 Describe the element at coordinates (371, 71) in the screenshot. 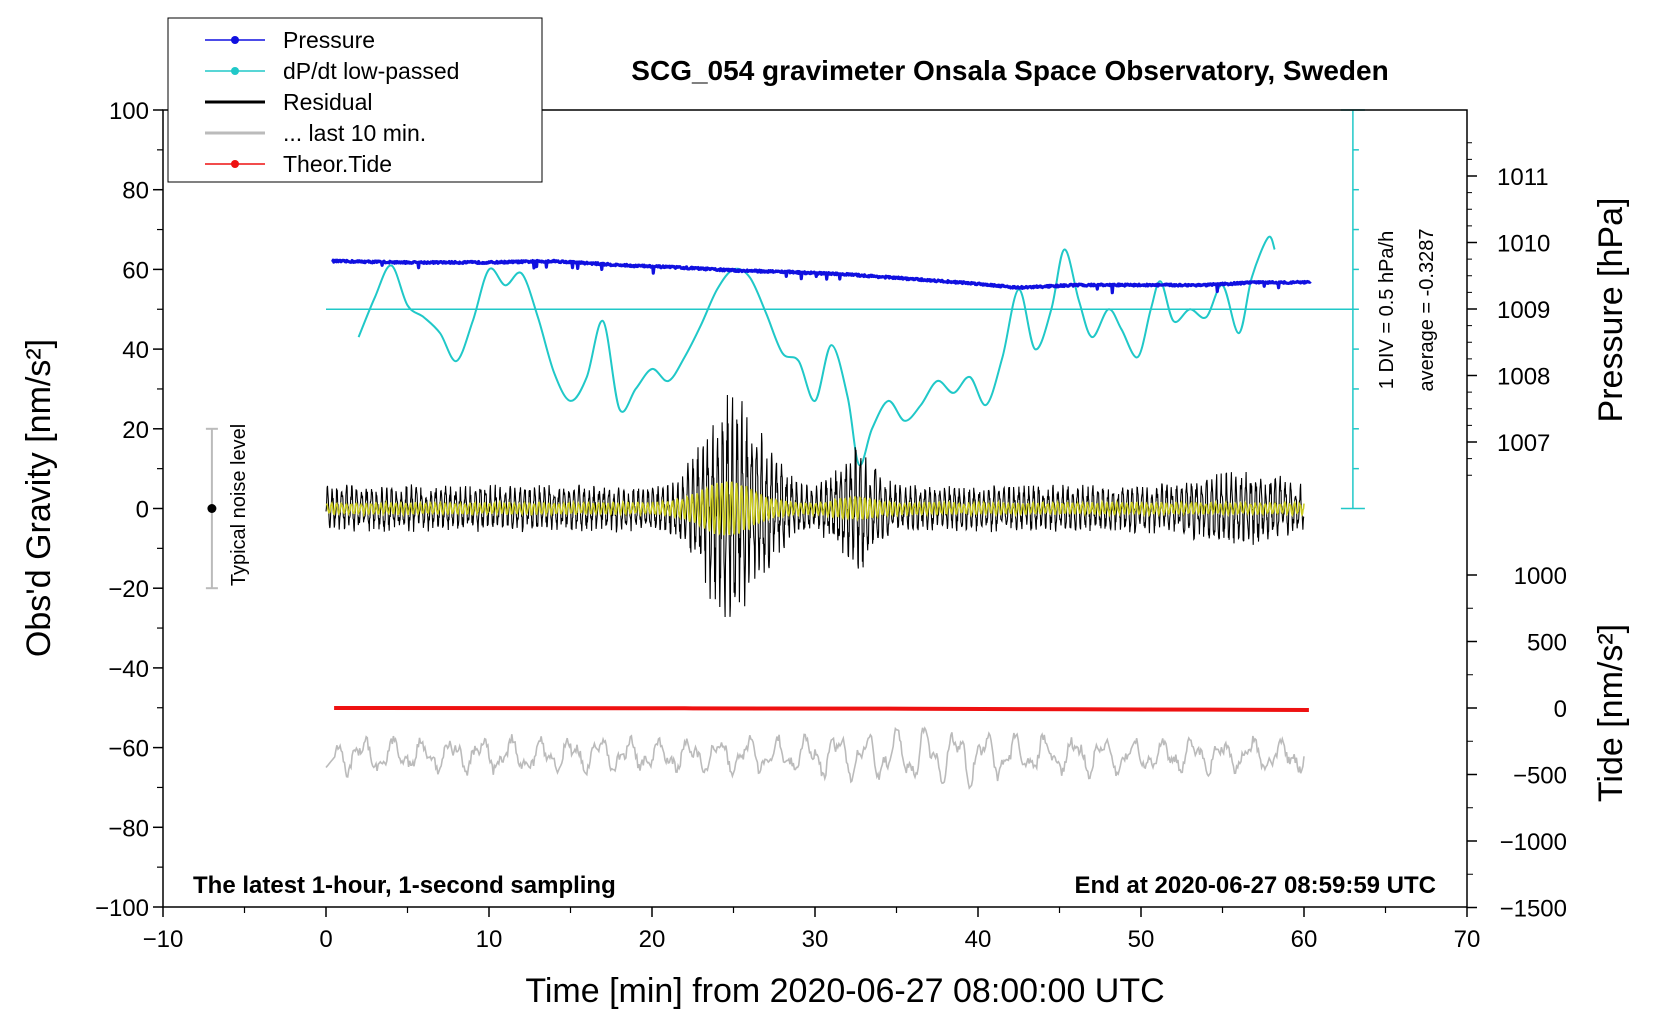

I see `legend-label: dP/dt low-passed` at that location.